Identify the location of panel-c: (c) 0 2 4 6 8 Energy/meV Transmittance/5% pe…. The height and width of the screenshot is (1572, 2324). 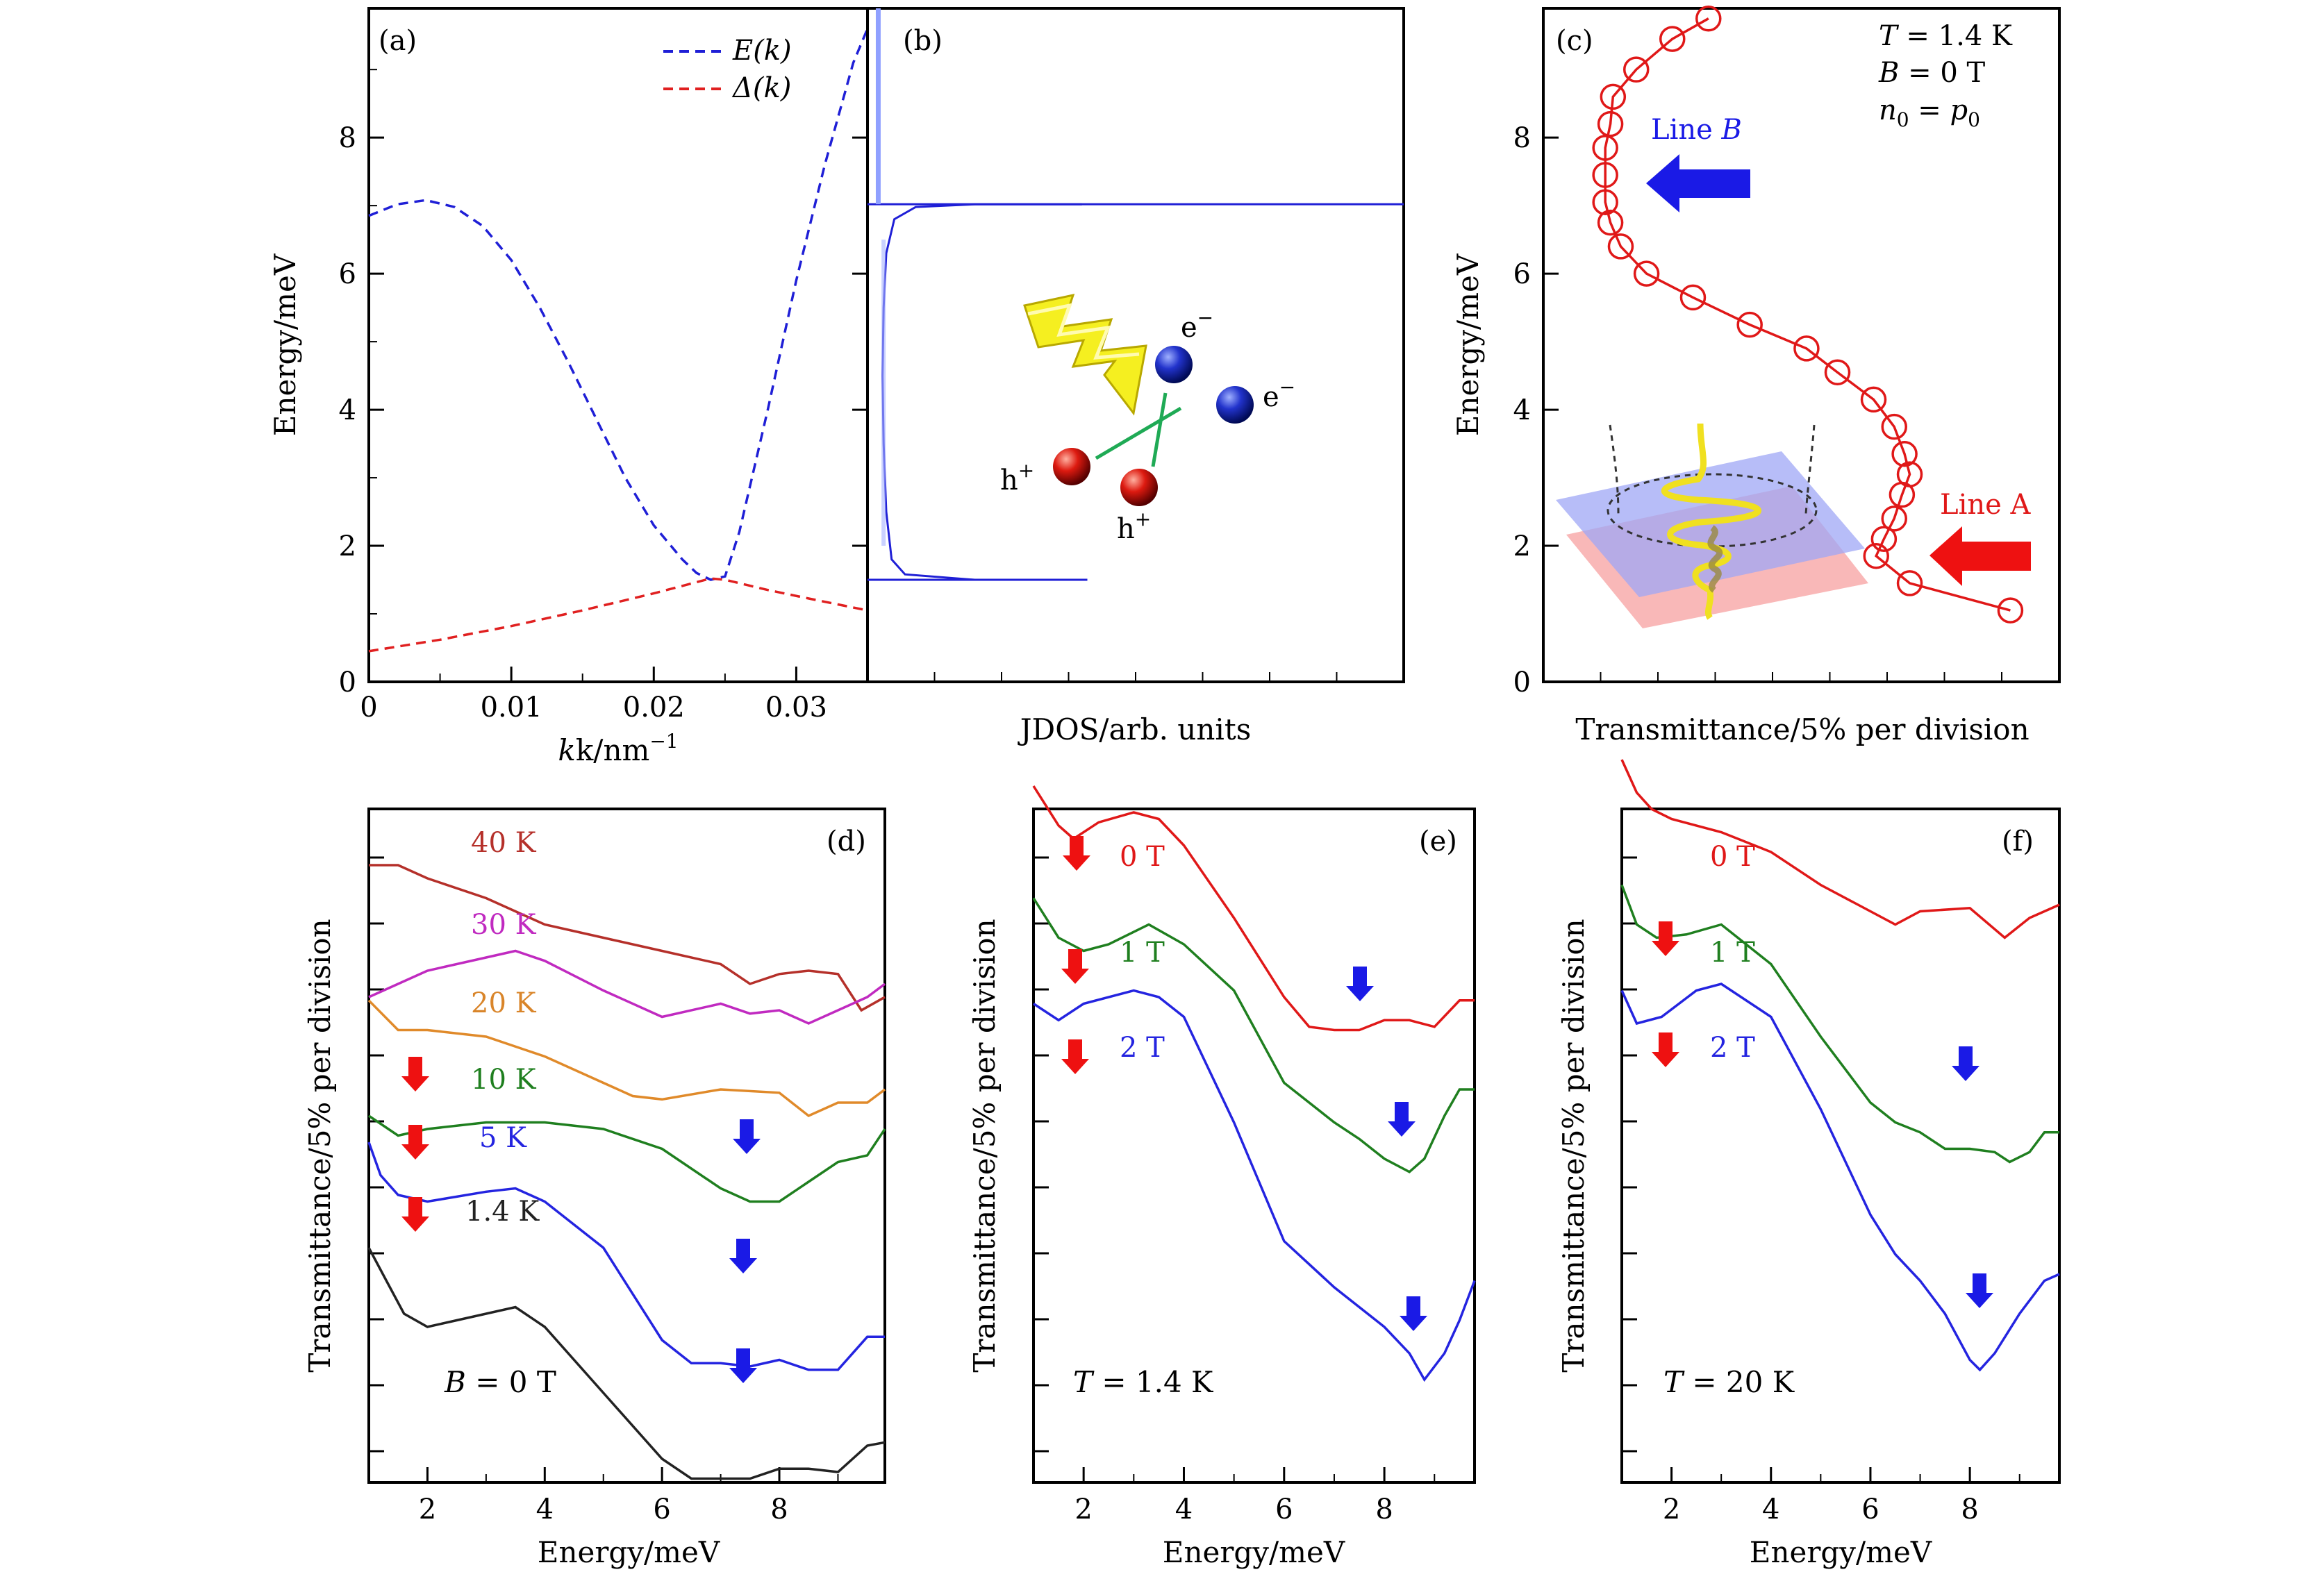
(1756, 376).